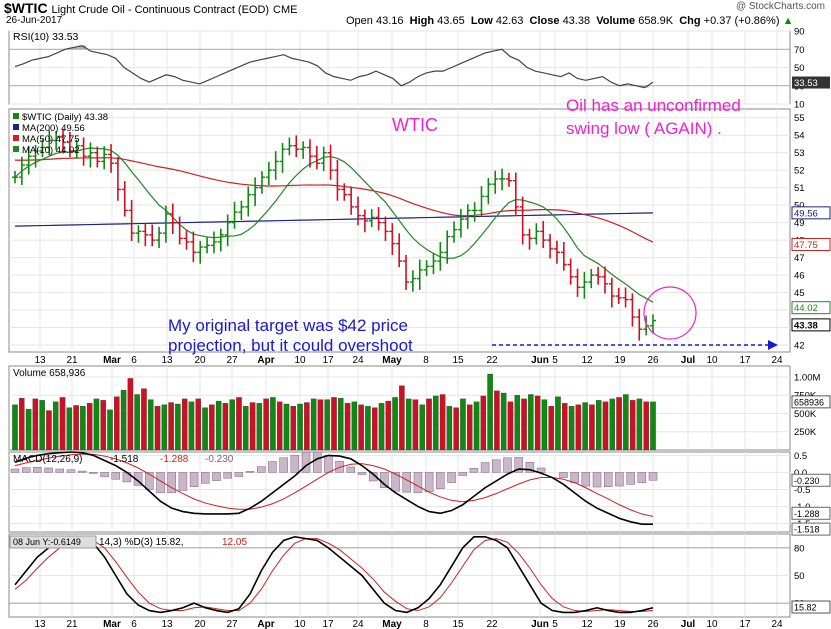  I want to click on macd-legend-value: -1.518, so click(124, 459).